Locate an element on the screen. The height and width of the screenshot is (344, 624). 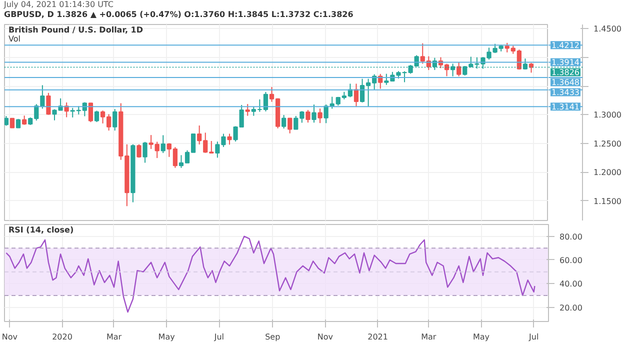
y-tick-label: 60.00 is located at coordinates (571, 260).